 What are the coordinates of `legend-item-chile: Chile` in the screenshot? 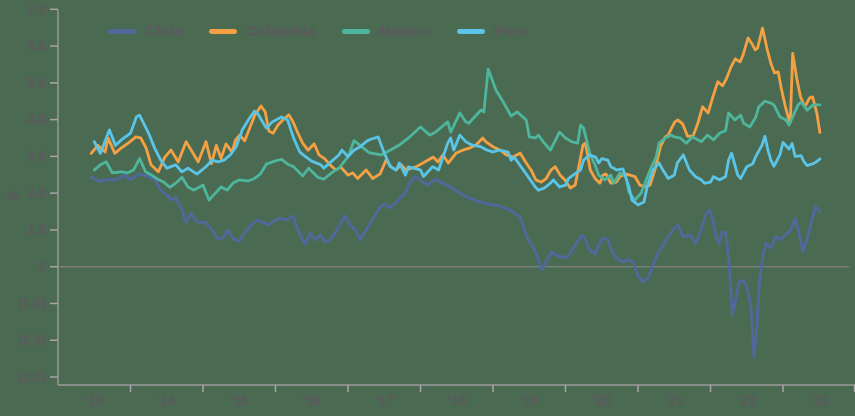 It's located at (145, 31).